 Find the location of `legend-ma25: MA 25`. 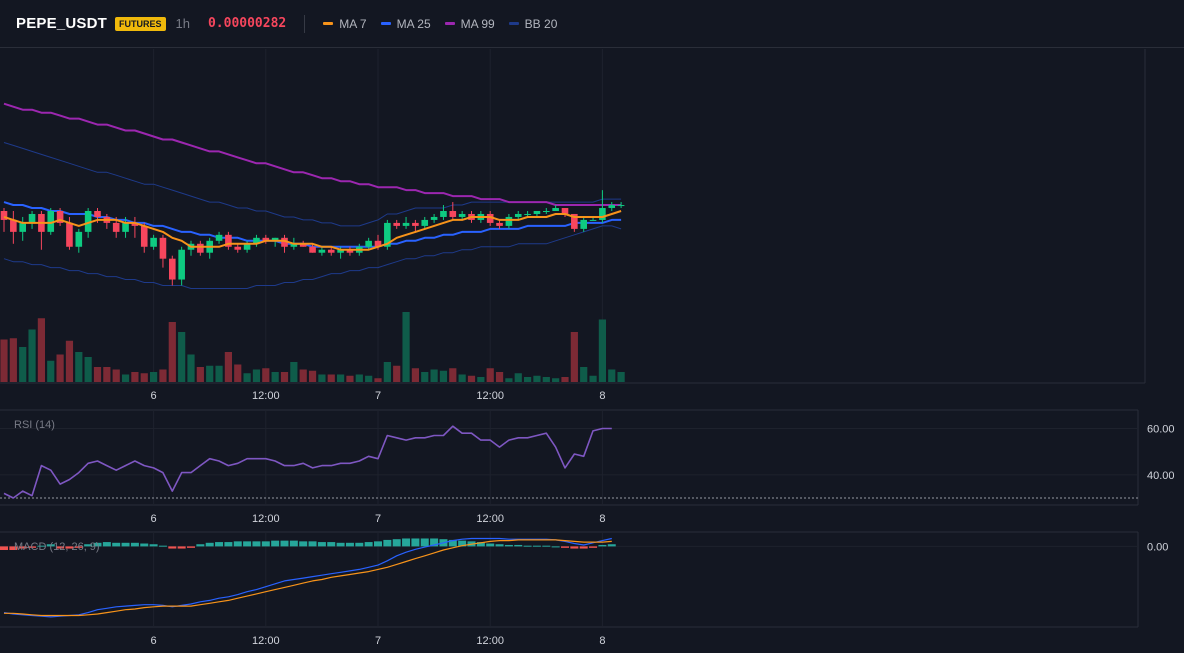

legend-ma25: MA 25 is located at coordinates (405, 23).